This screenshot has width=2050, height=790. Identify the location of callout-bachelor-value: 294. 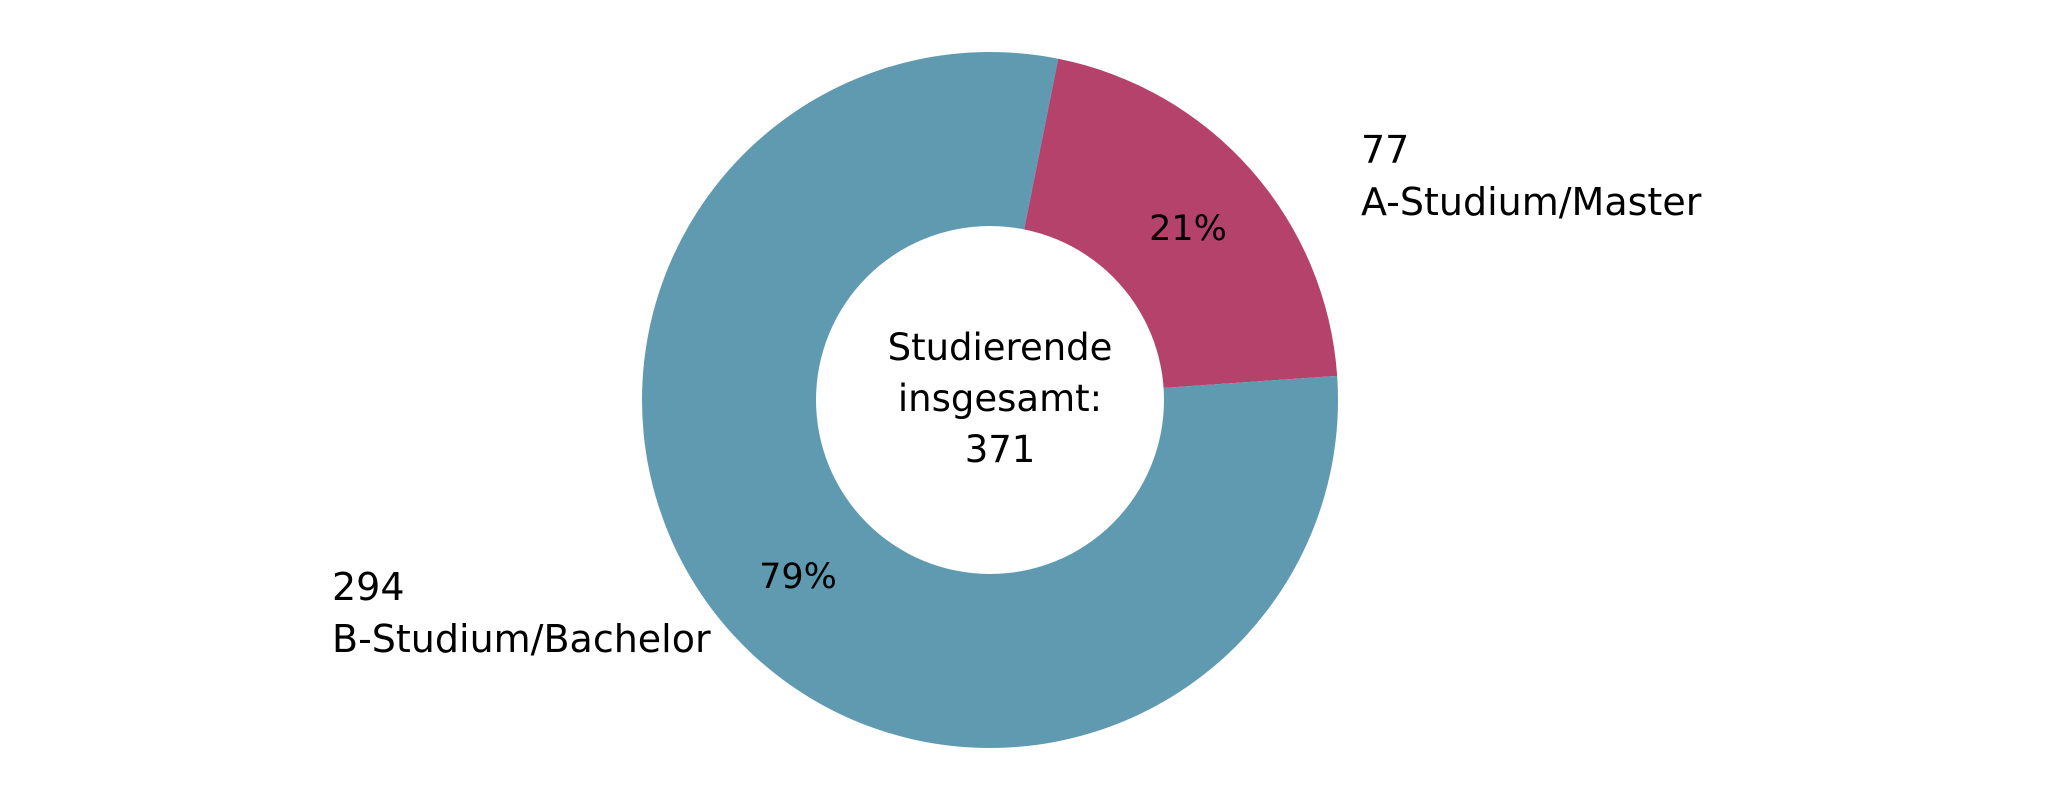
(368, 587).